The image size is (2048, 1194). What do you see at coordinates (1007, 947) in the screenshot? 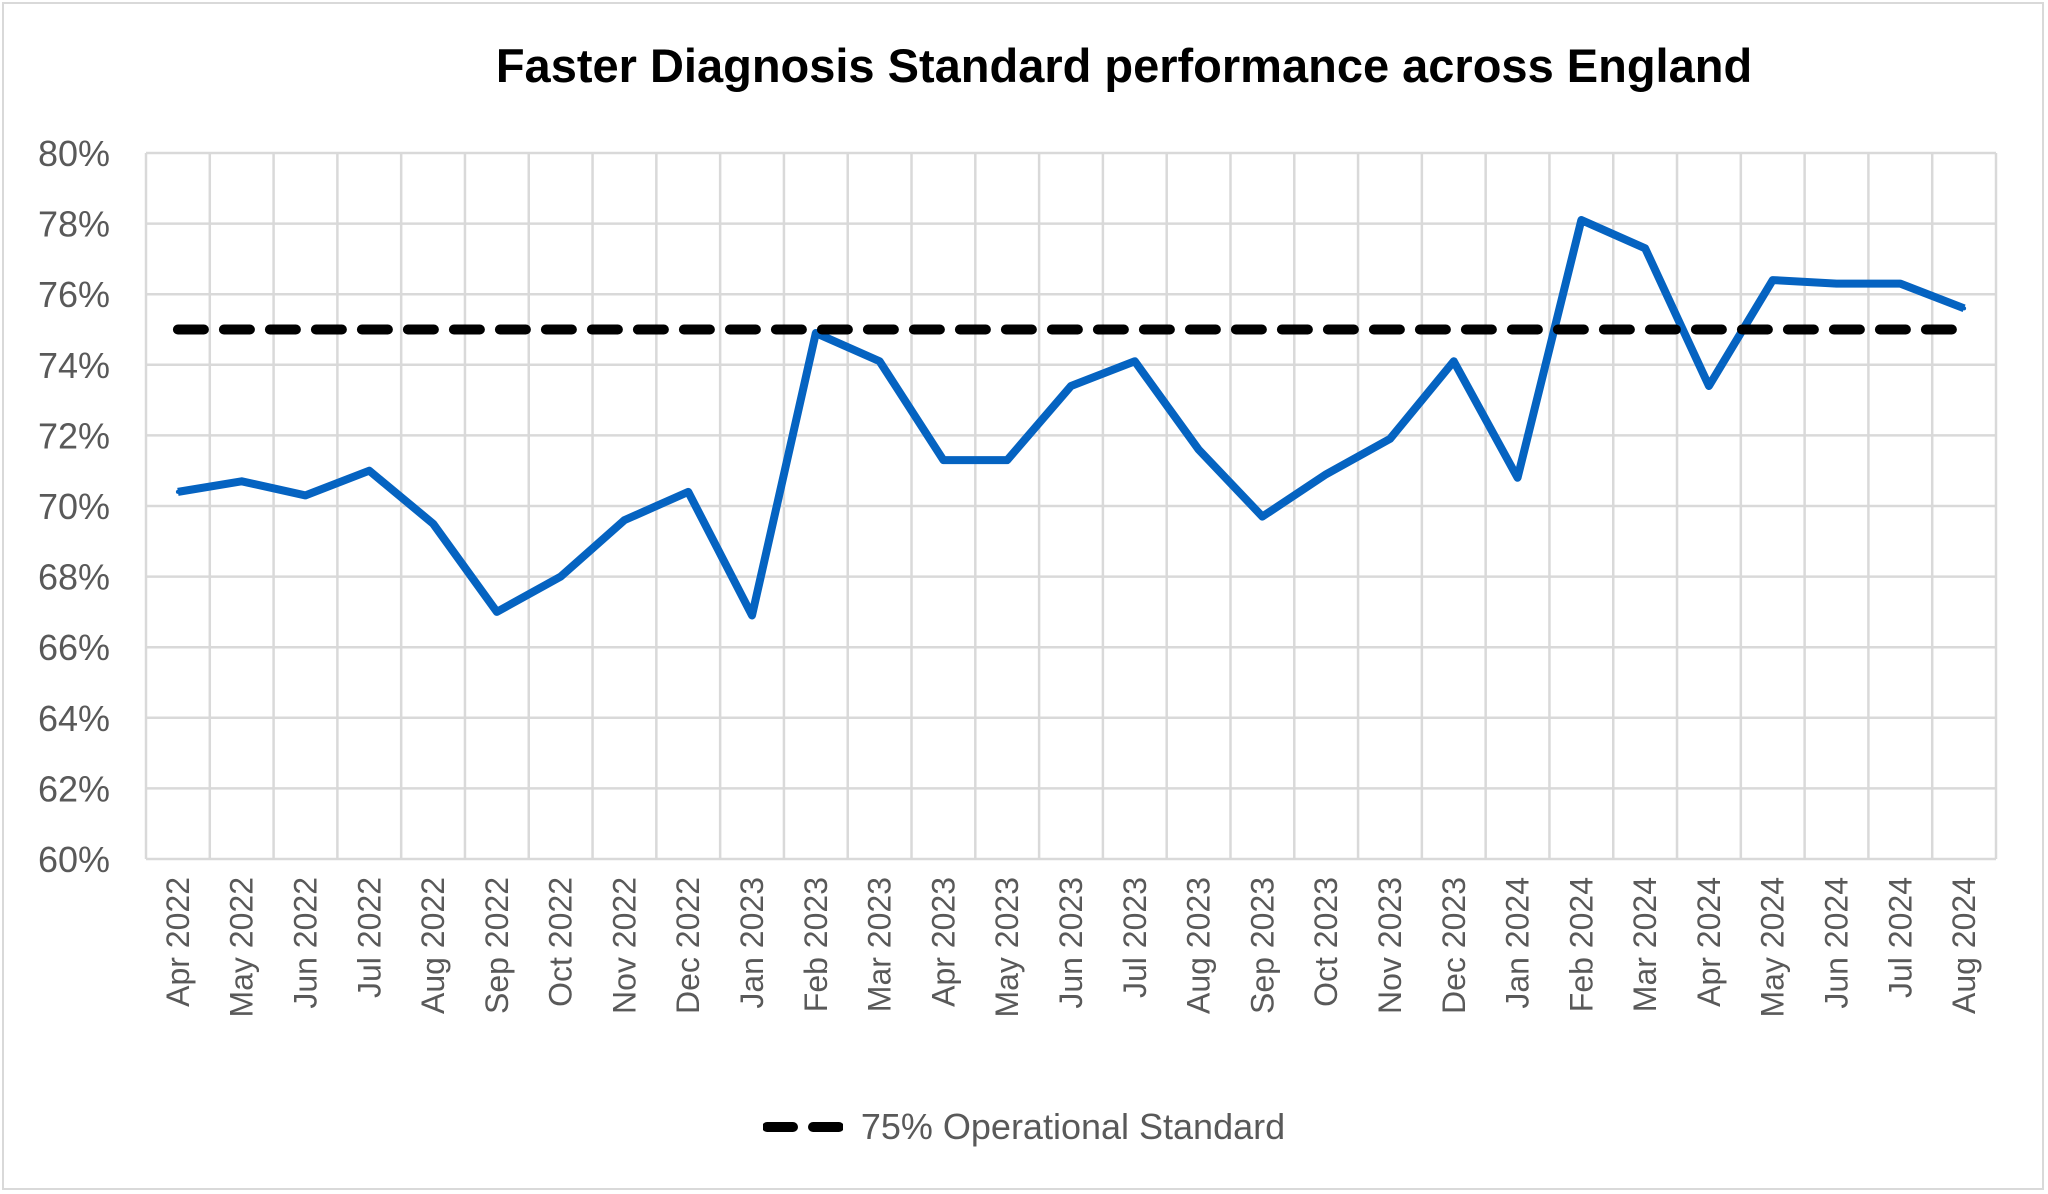
I see `x-tick-label: May 2023` at bounding box center [1007, 947].